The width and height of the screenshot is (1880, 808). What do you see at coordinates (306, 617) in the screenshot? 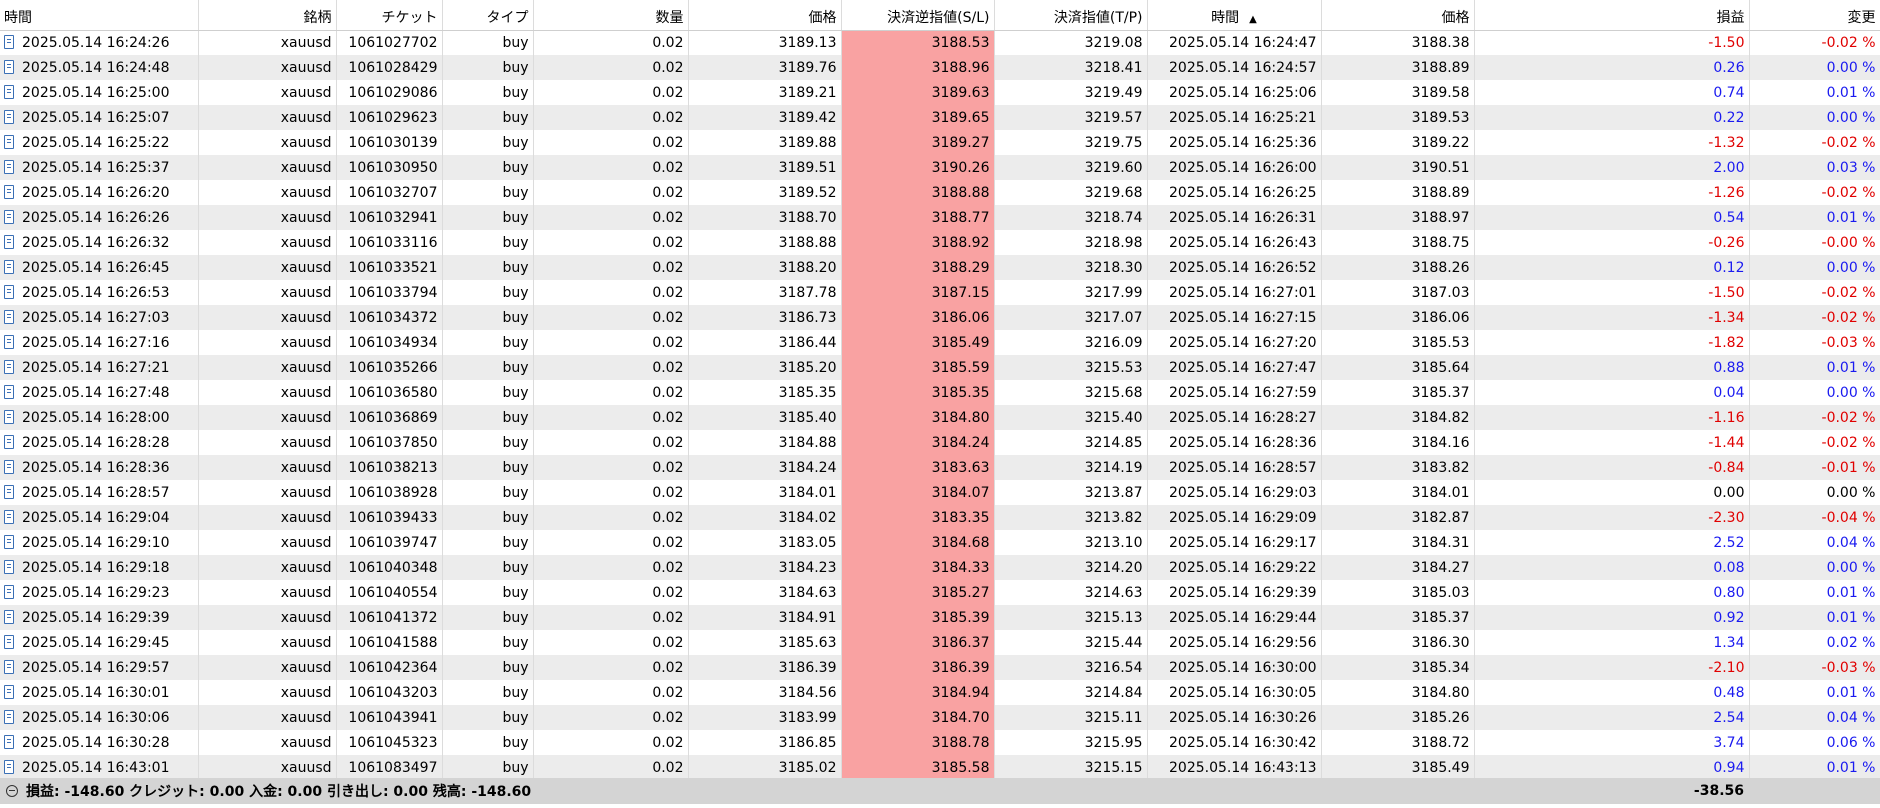
I see `cell-symbol-value: xauusd` at bounding box center [306, 617].